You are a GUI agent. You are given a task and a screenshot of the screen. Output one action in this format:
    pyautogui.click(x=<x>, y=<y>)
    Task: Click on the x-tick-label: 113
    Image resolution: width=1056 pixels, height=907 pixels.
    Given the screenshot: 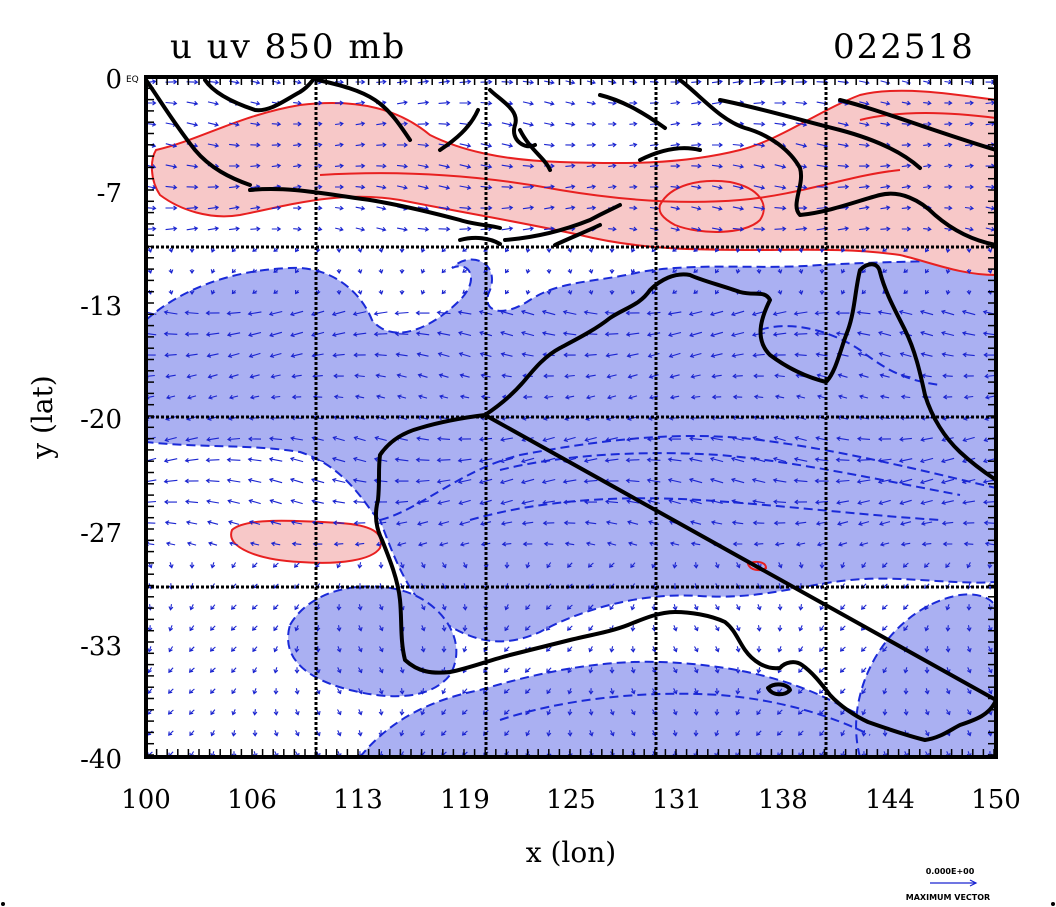 What is the action you would take?
    pyautogui.click(x=358, y=800)
    